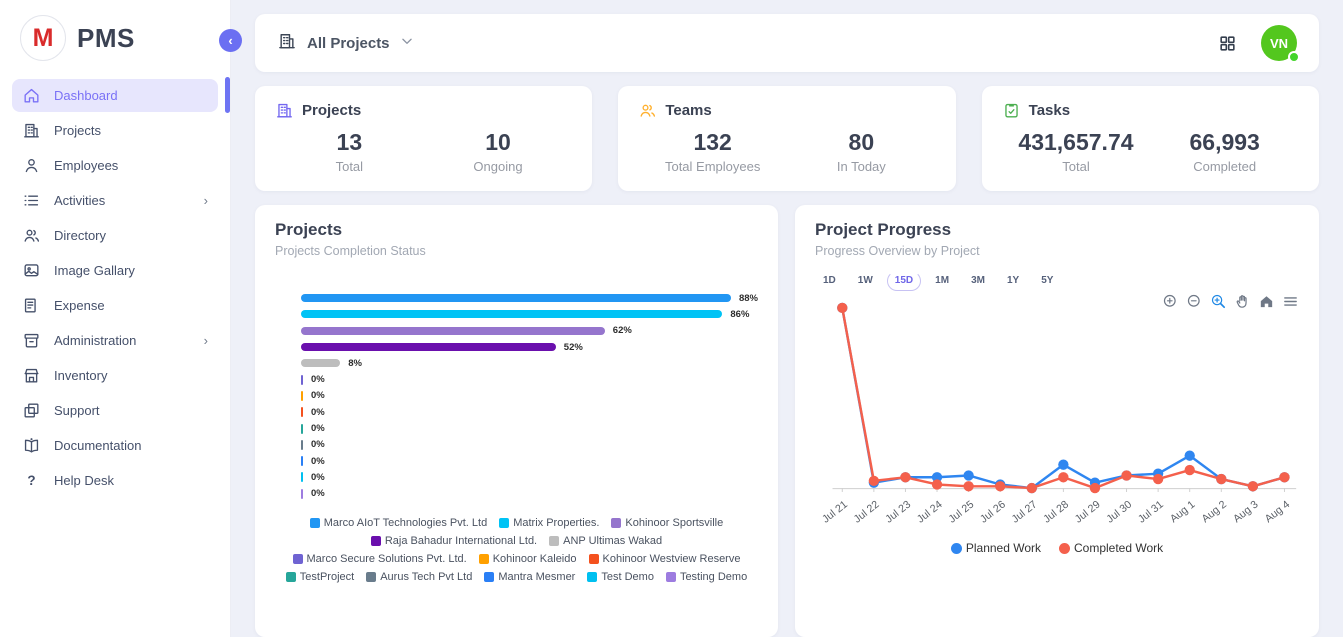 Image resolution: width=1343 pixels, height=637 pixels. I want to click on apps-grid-icon, so click(1227, 43).